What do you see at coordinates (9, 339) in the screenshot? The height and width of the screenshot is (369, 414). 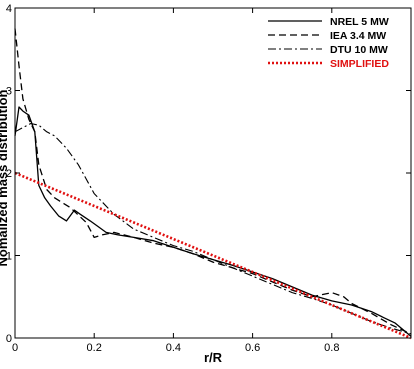 I see `y-tick-label: 0` at bounding box center [9, 339].